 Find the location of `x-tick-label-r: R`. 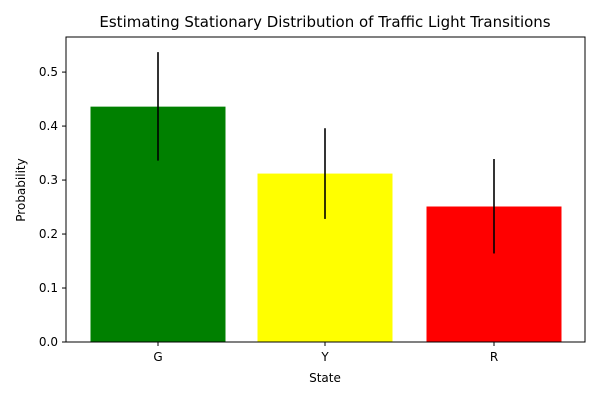

x-tick-label-r: R is located at coordinates (494, 357).